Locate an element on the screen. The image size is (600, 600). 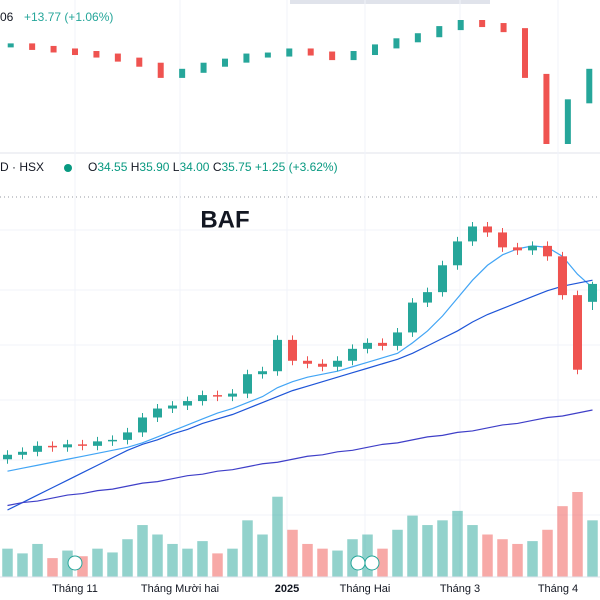
chart-title: BAF is located at coordinates (224, 219).